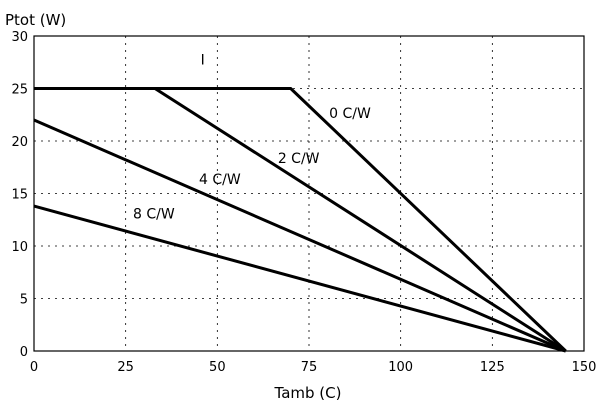 Image resolution: width=607 pixels, height=405 pixels. I want to click on x-tick-label: 50, so click(217, 367).